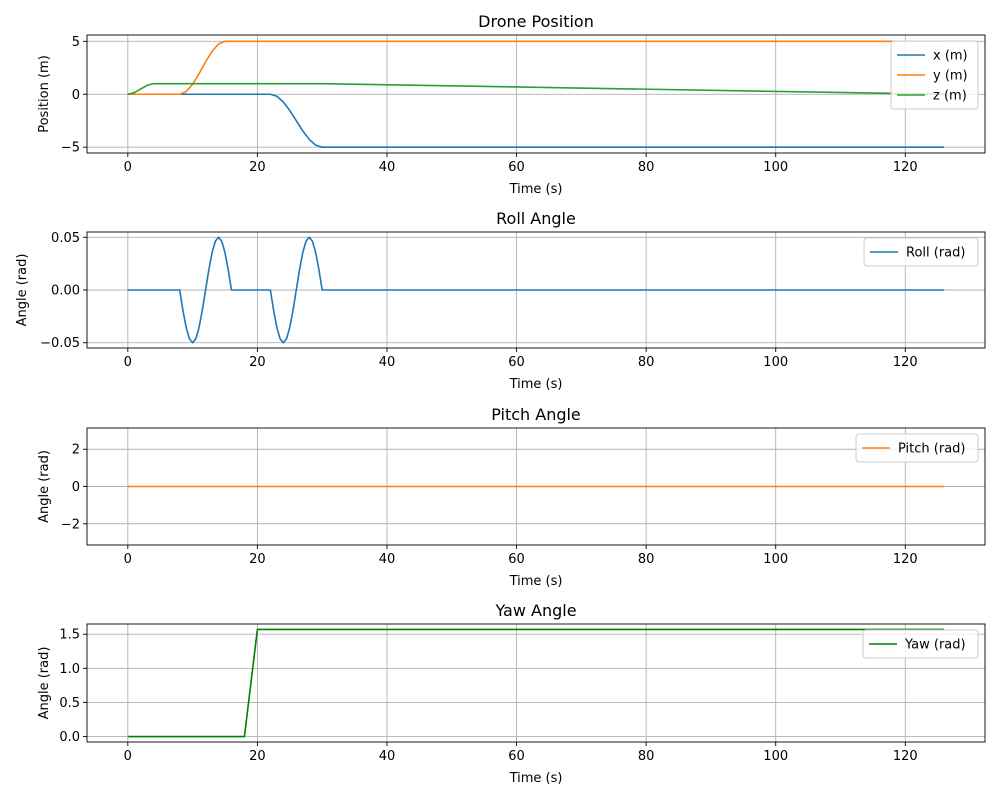 This screenshot has height=800, width=1000. I want to click on legend-label: Pitch (rad), so click(932, 449).